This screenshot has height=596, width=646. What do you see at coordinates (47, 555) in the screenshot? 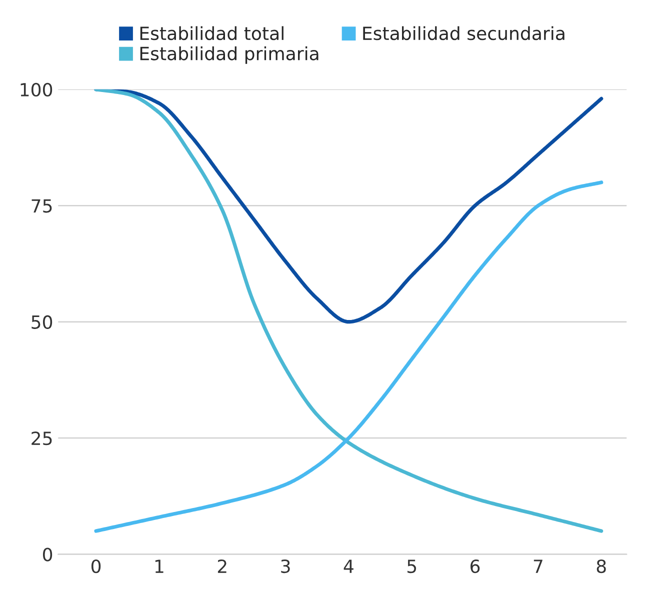
I see `y-tick-label: 0` at bounding box center [47, 555].